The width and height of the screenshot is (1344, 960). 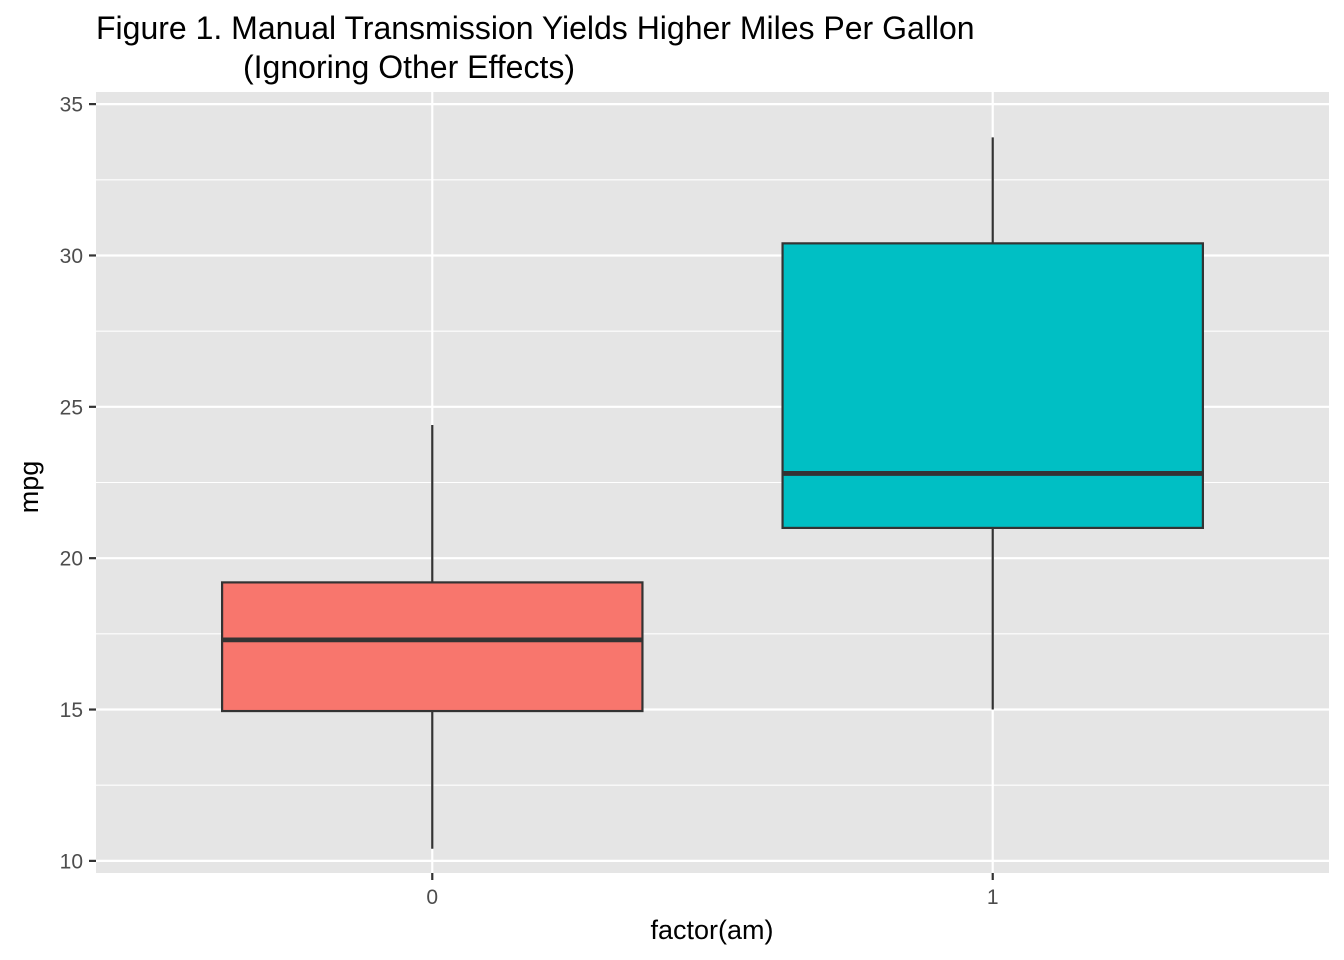 What do you see at coordinates (71, 407) in the screenshot?
I see `y-tick-label: 25` at bounding box center [71, 407].